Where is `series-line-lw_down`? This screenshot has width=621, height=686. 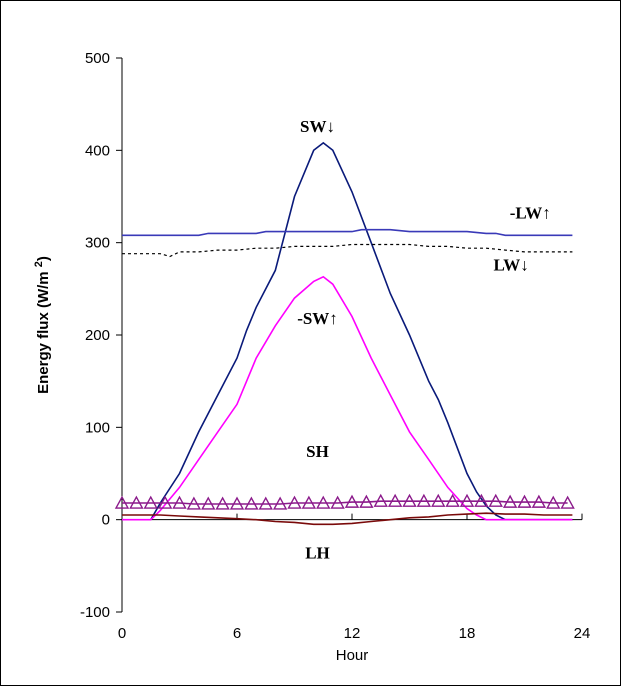
series-line-lw_down is located at coordinates (347, 250).